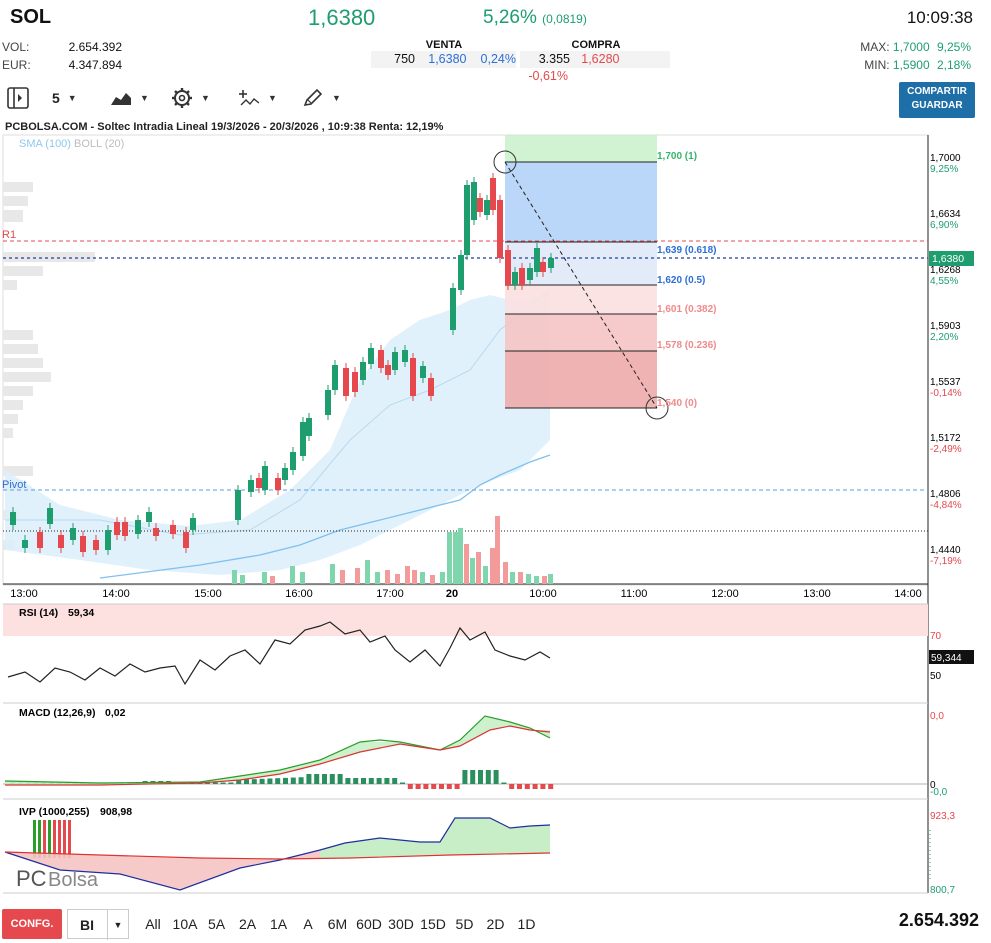 The height and width of the screenshot is (943, 991). I want to click on r1-label: R1, so click(9, 235).